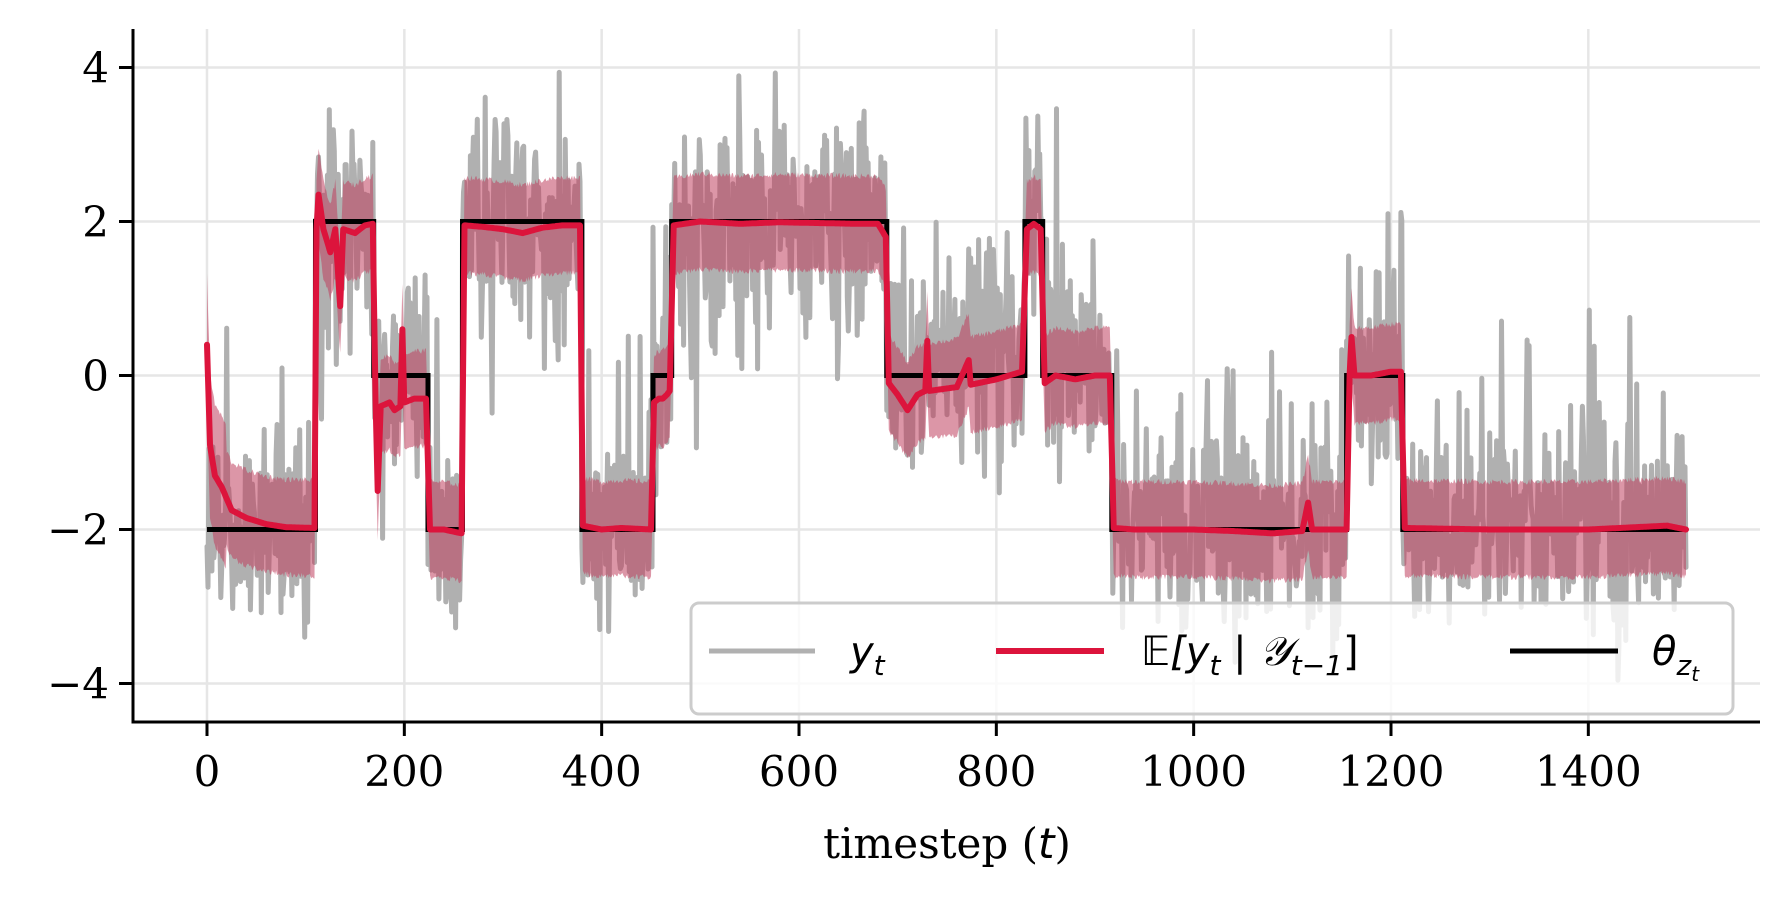  I want to click on y-tick-label: −2, so click(78, 530).